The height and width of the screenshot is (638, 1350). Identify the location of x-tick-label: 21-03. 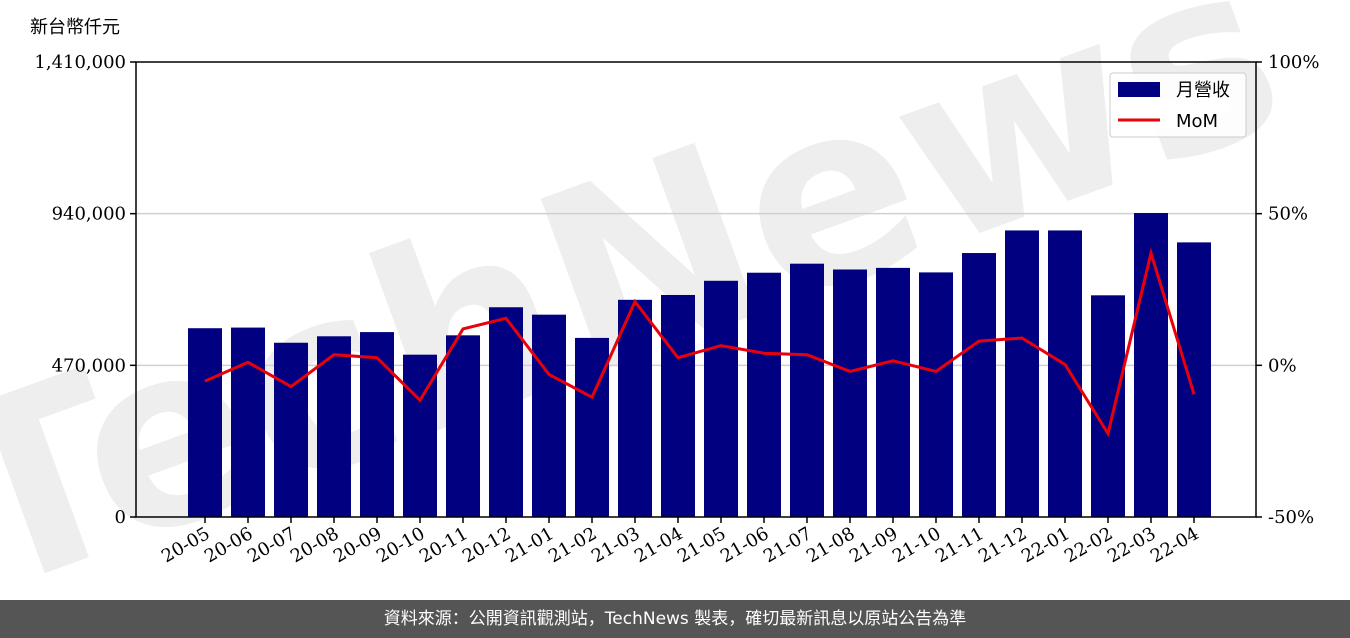
(615, 545).